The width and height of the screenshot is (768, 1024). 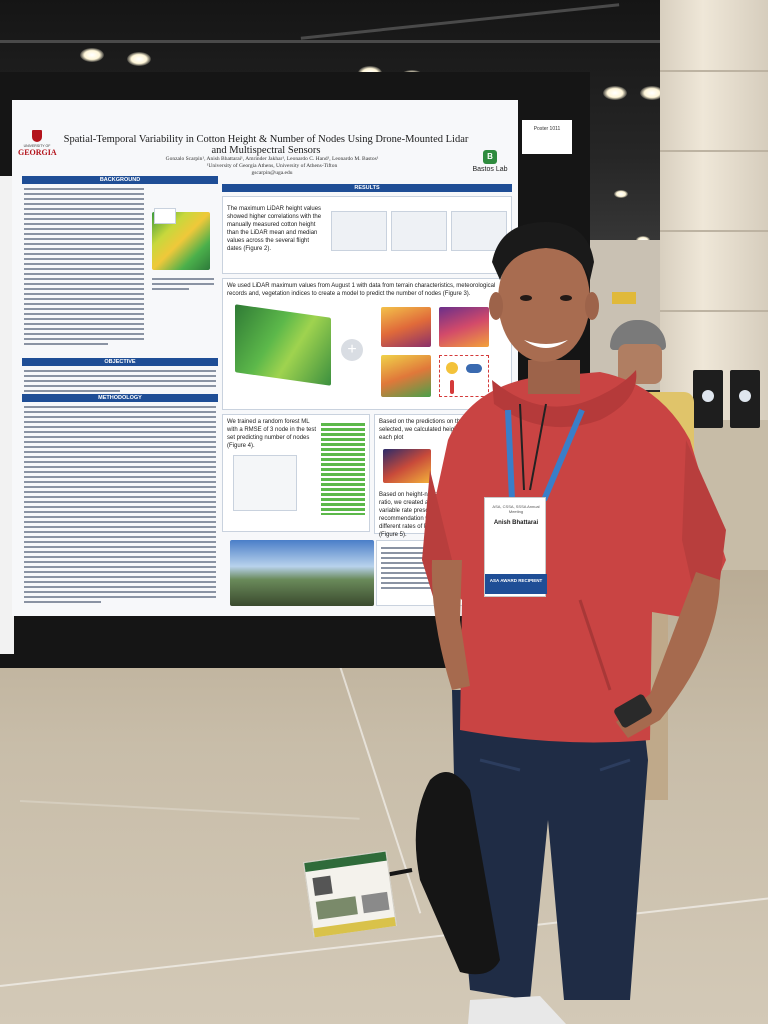 What do you see at coordinates (704, 530) in the screenshot?
I see `right-sleeve` at bounding box center [704, 530].